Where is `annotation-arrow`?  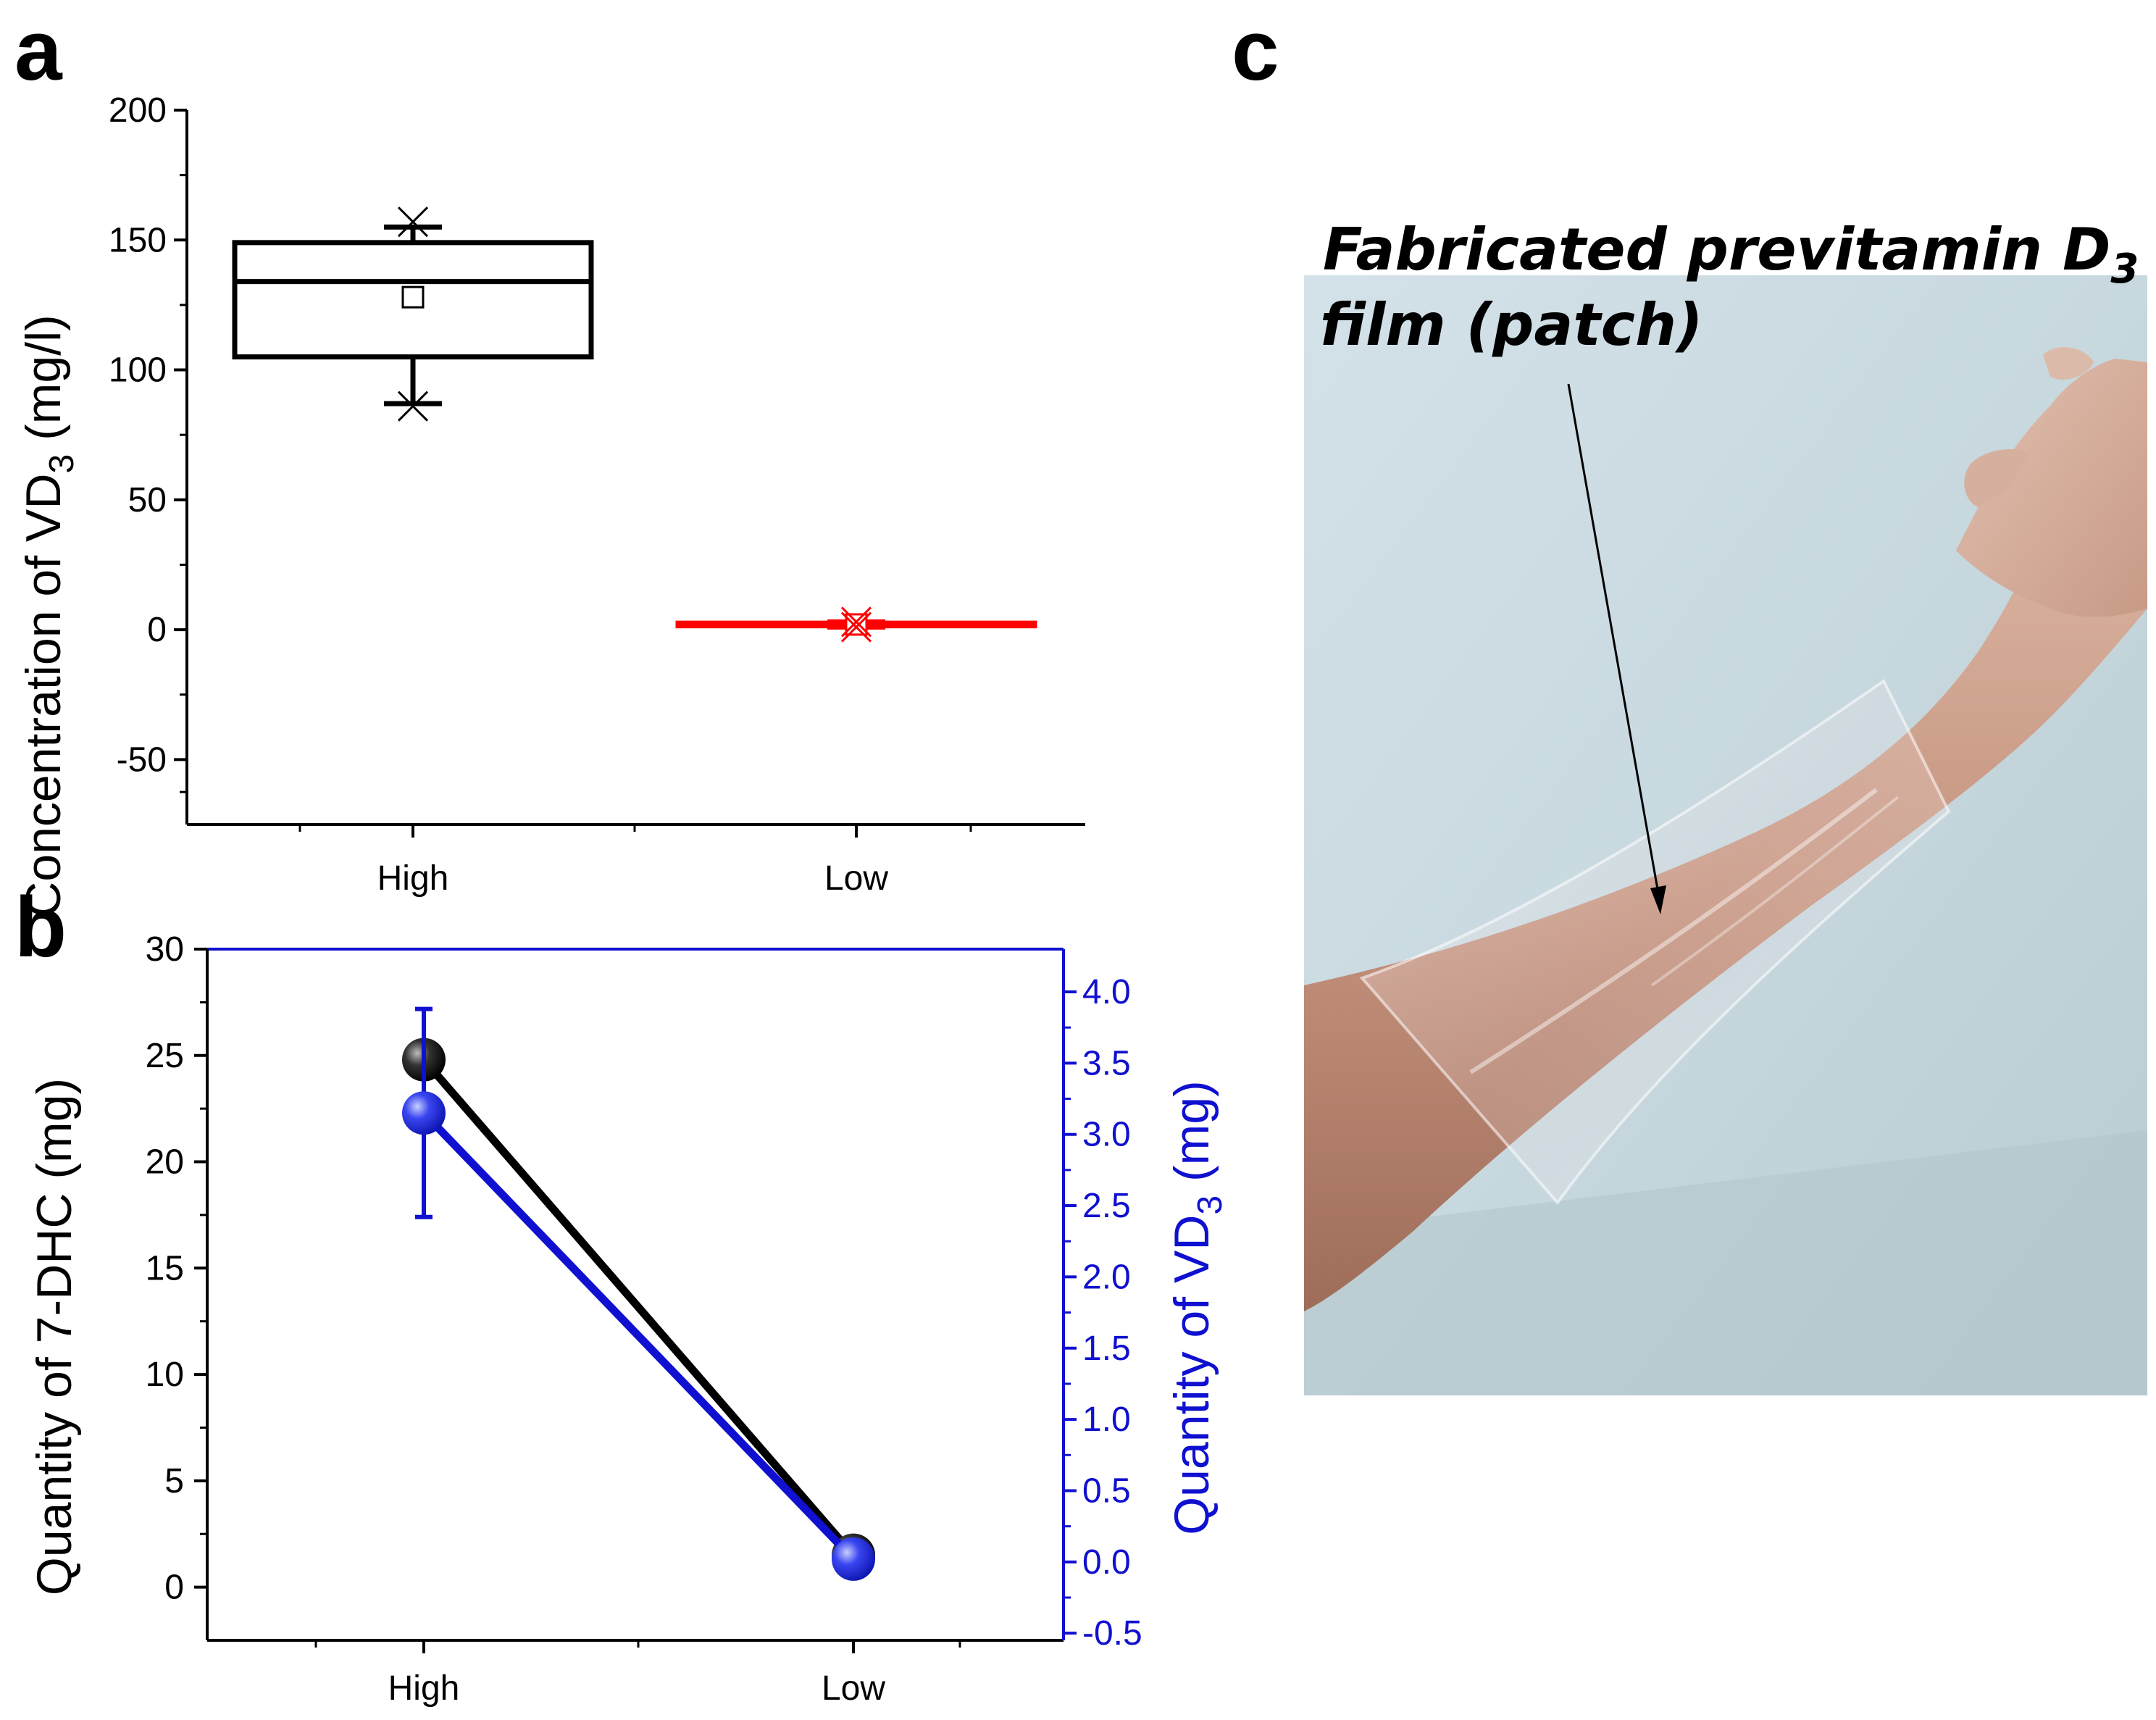 annotation-arrow is located at coordinates (1616, 648).